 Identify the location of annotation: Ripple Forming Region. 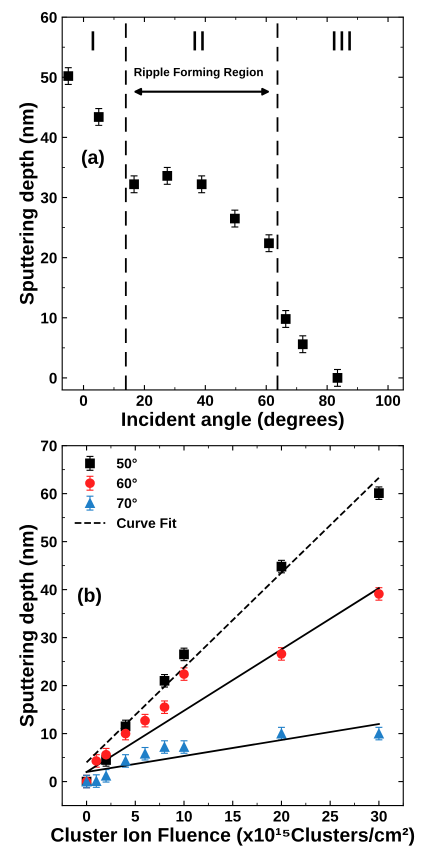
(198, 73).